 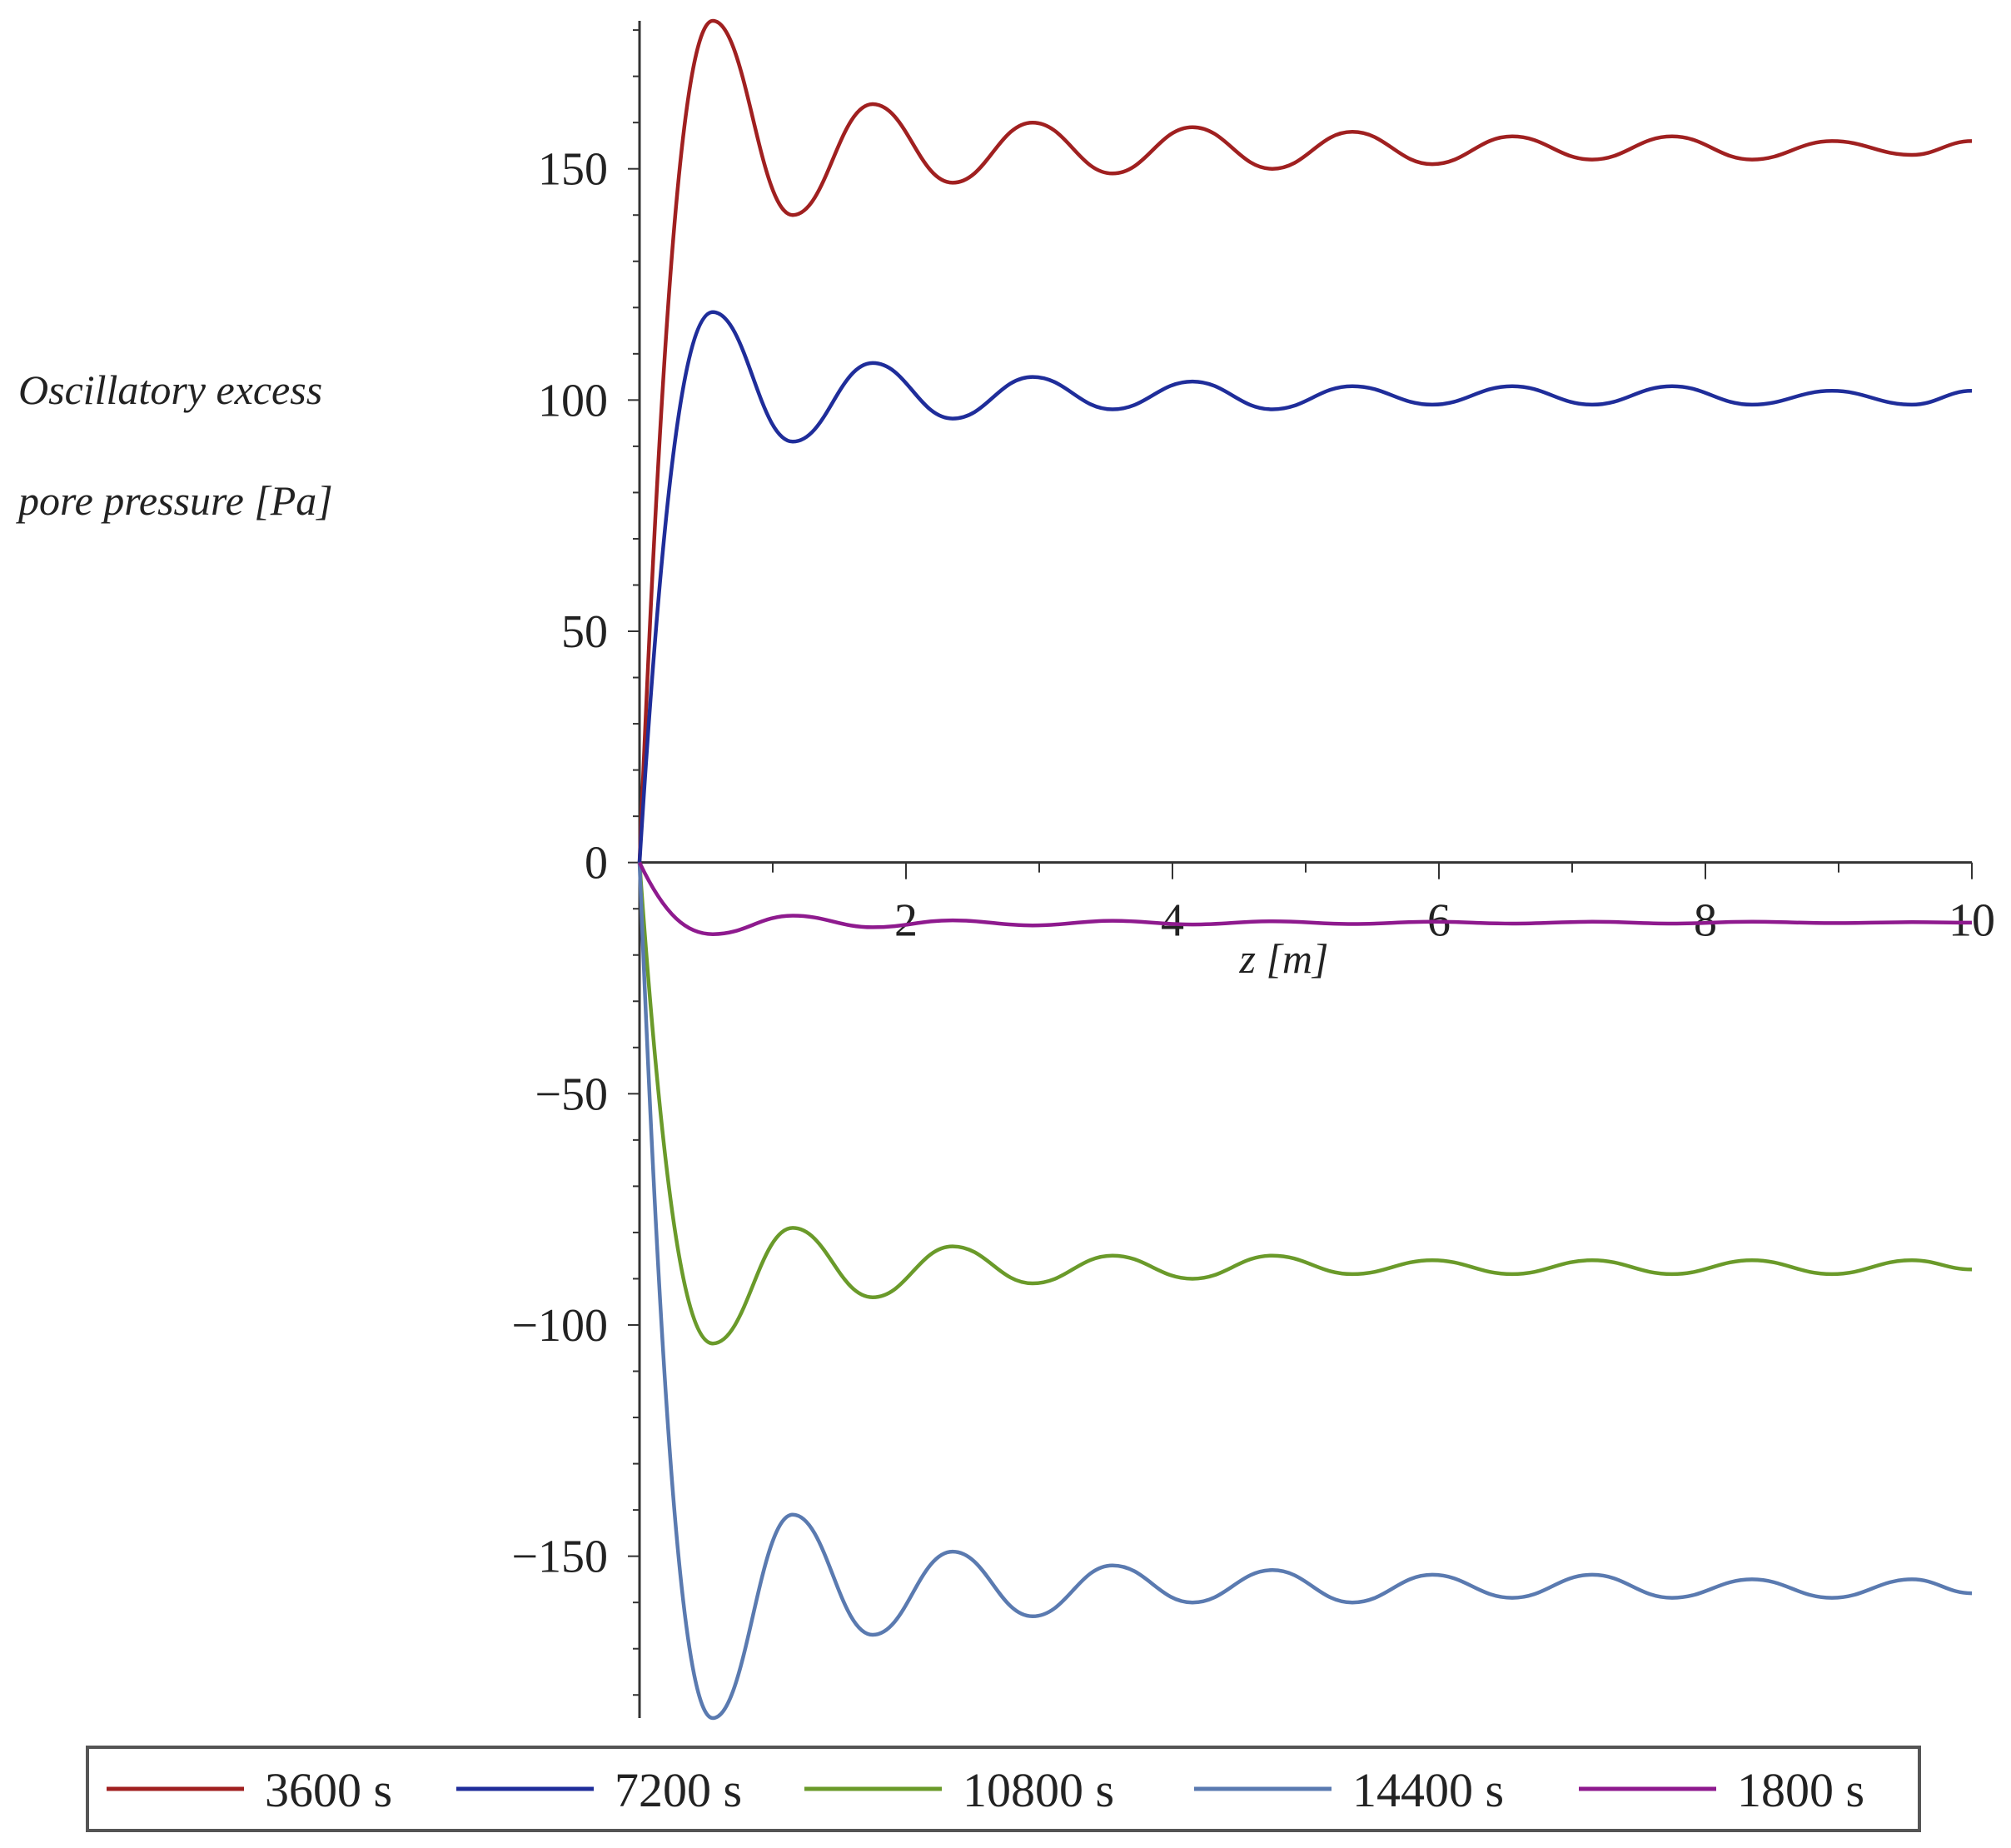 What do you see at coordinates (571, 1094) in the screenshot?
I see `y-tick-label: −50` at bounding box center [571, 1094].